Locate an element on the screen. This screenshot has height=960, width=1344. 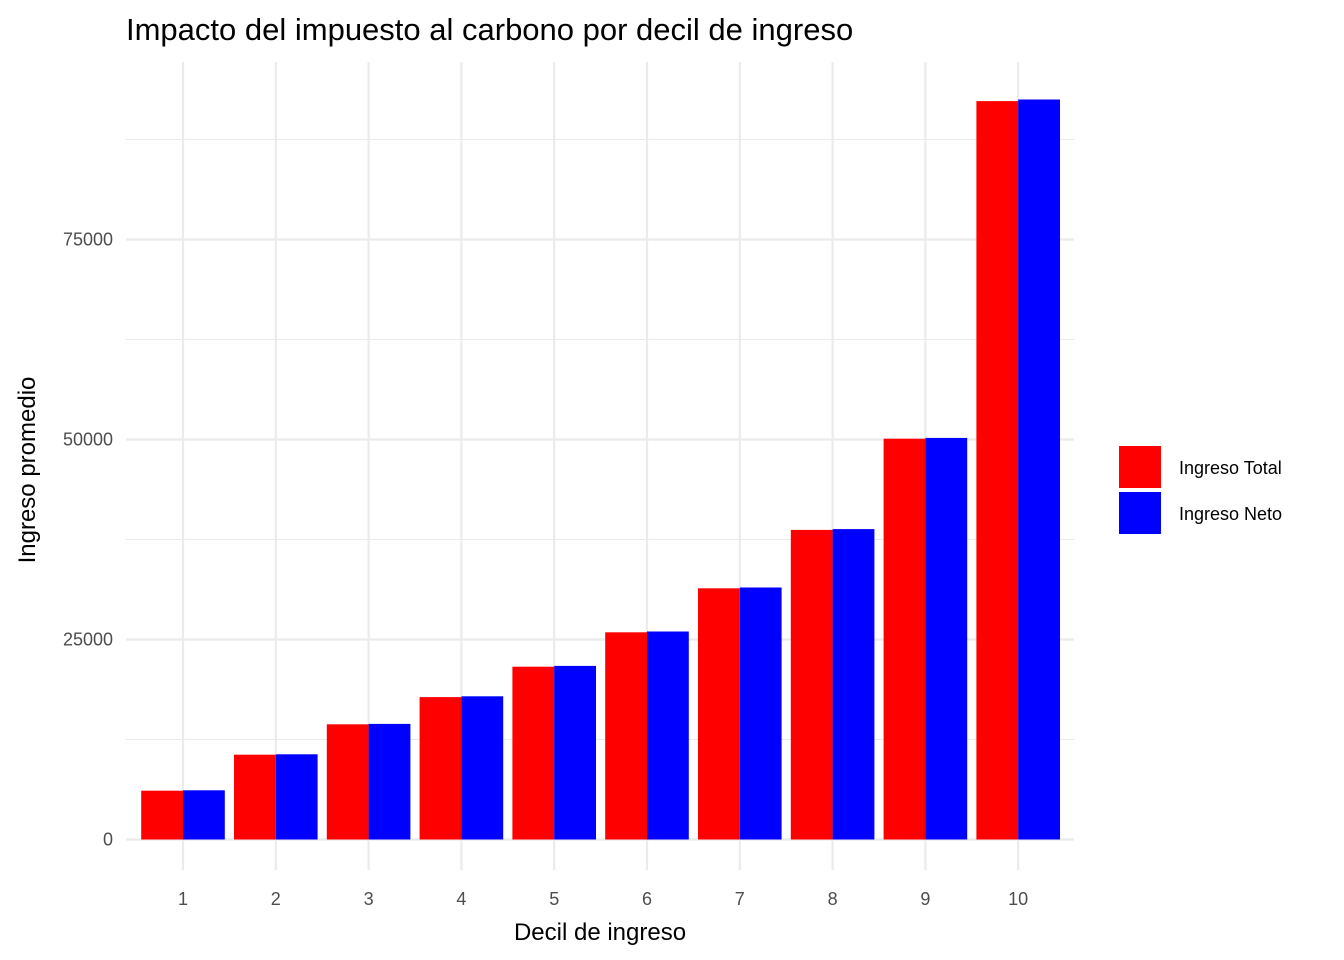
y-tick-label: 0 is located at coordinates (108, 840).